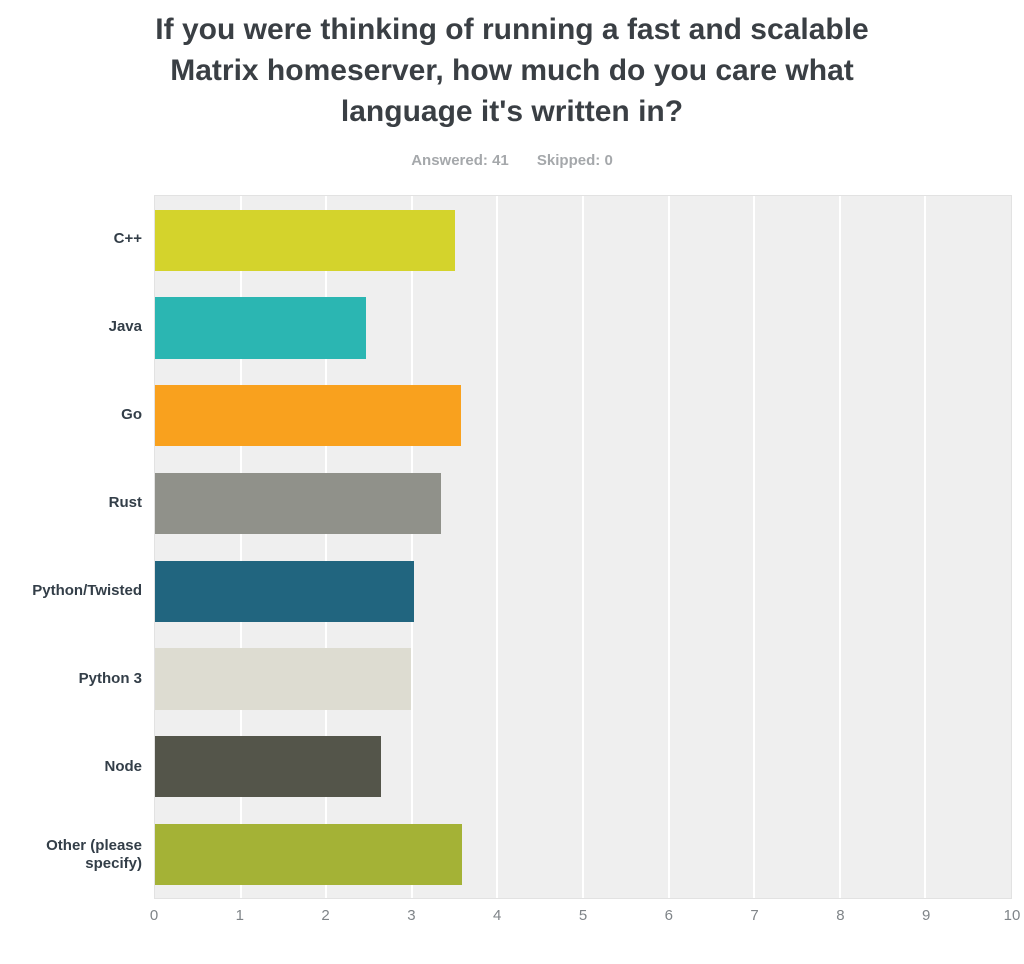 The width and height of the screenshot is (1024, 964). I want to click on axis-tick-label: 3, so click(411, 916).